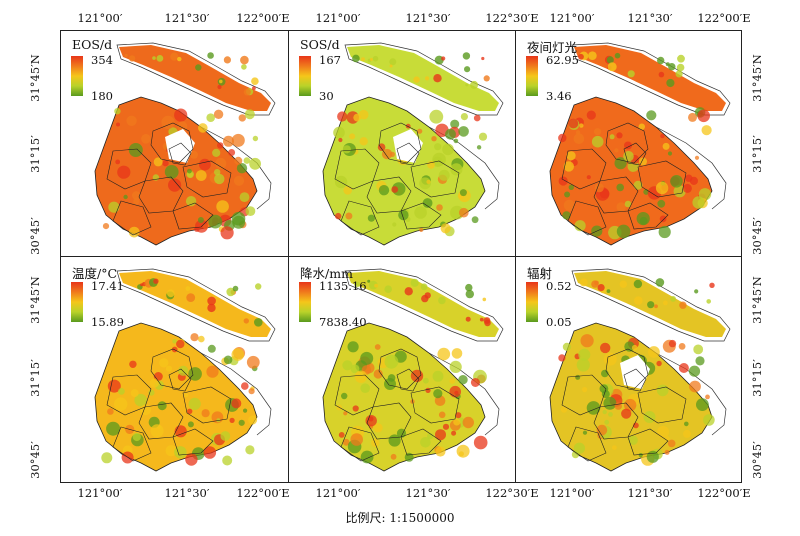 This screenshot has width=800, height=536. Describe the element at coordinates (338, 493) in the screenshot. I see `bottom-tick-label: 121°00′` at that location.